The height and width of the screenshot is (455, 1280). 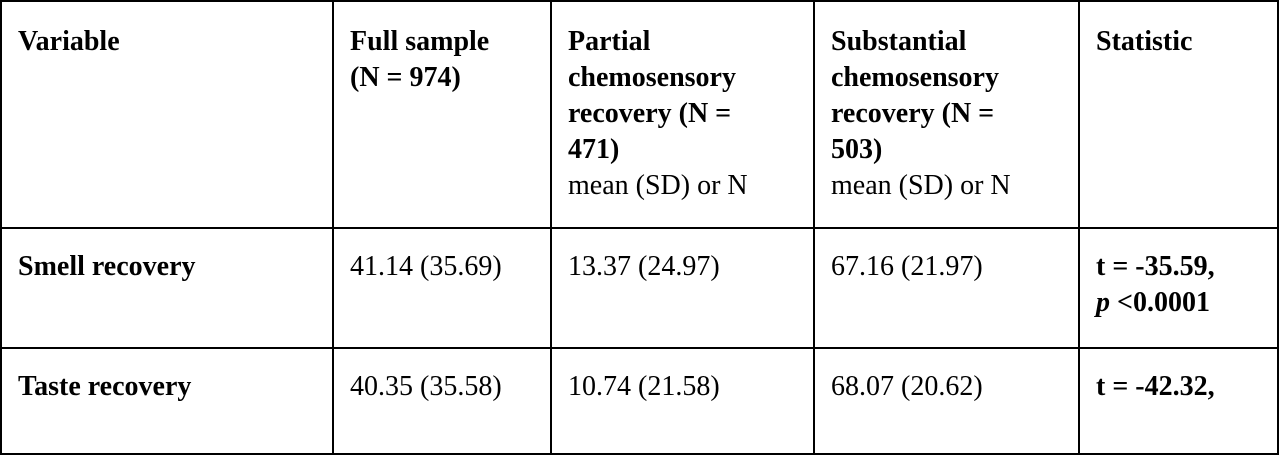 I want to click on row-full-sample-value: 41.14 (35.69), so click(x=426, y=266).